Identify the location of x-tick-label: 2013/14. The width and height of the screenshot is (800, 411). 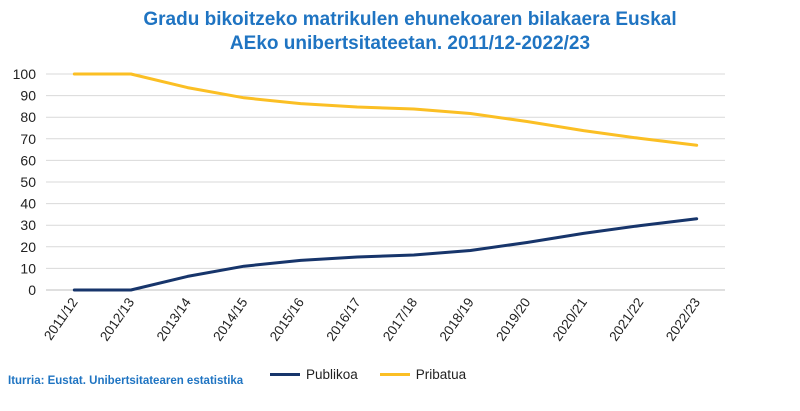
(174, 319).